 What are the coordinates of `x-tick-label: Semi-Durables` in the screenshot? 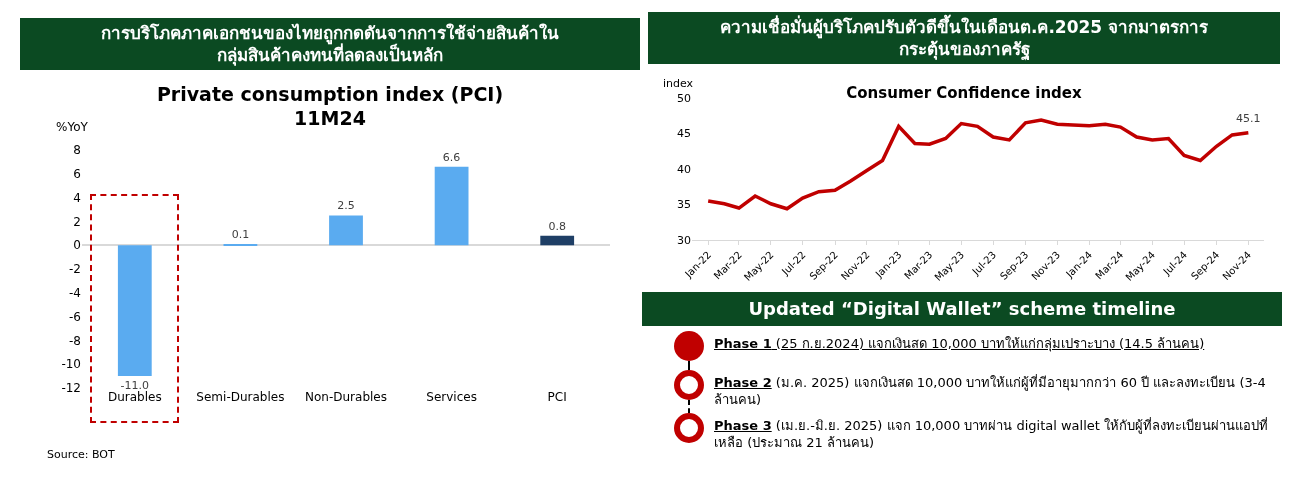 It's located at (240, 397).